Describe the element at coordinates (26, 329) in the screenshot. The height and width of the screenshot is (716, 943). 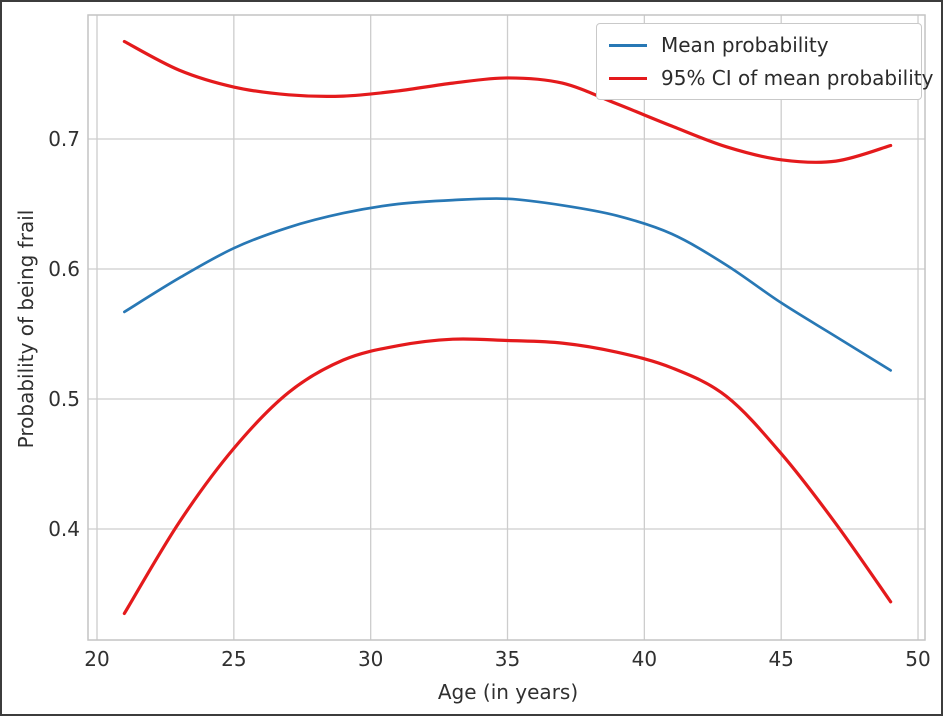
I see `y-axis-label: Probability of being frail` at that location.